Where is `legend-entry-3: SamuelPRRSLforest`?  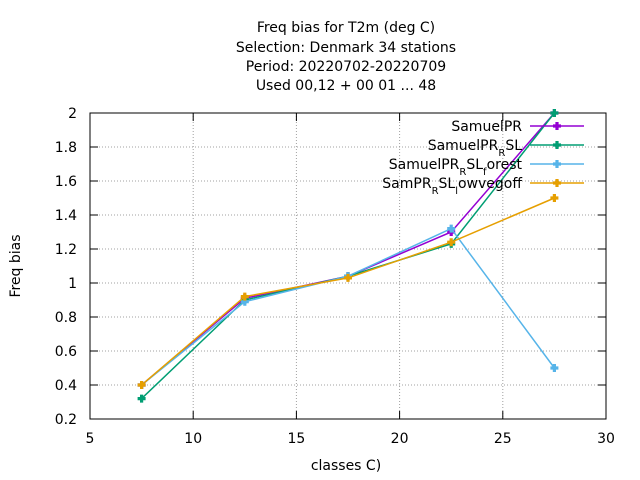
legend-entry-3: SamuelPRRSLforest is located at coordinates (486, 167).